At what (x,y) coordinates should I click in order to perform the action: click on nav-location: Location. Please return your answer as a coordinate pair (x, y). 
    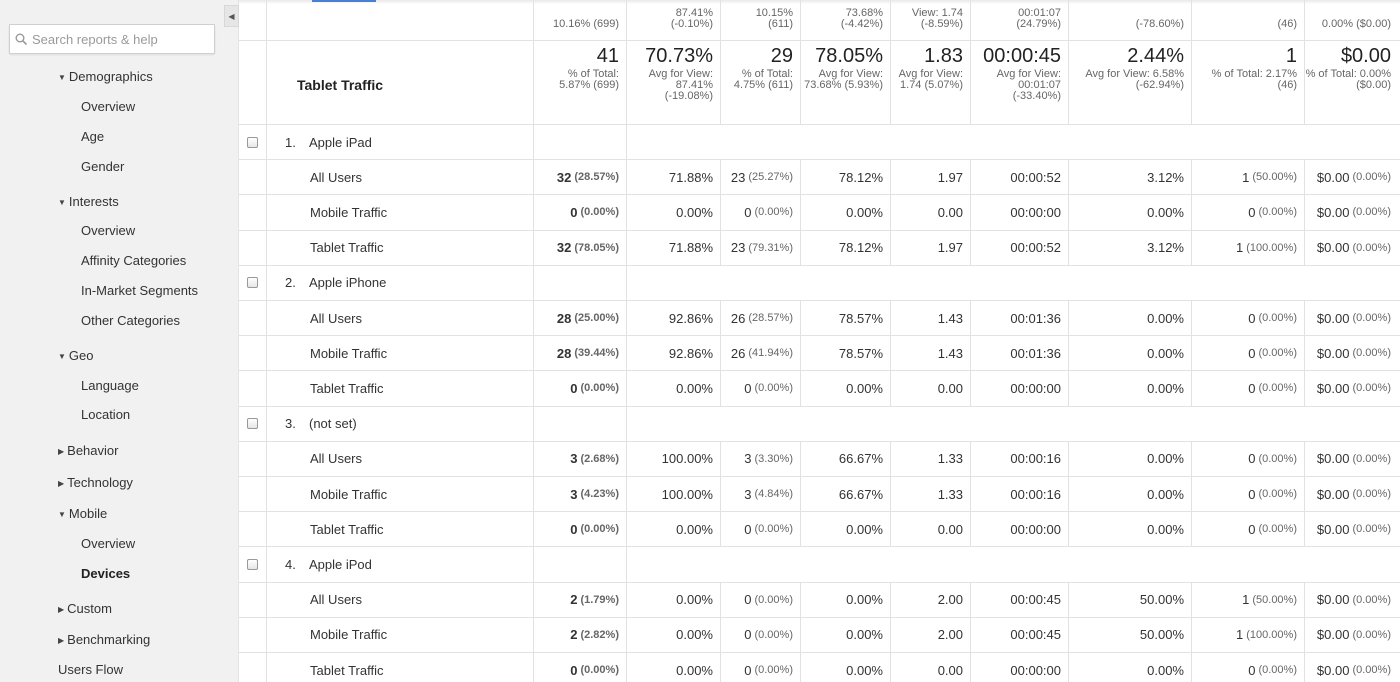
    Looking at the image, I should click on (106, 414).